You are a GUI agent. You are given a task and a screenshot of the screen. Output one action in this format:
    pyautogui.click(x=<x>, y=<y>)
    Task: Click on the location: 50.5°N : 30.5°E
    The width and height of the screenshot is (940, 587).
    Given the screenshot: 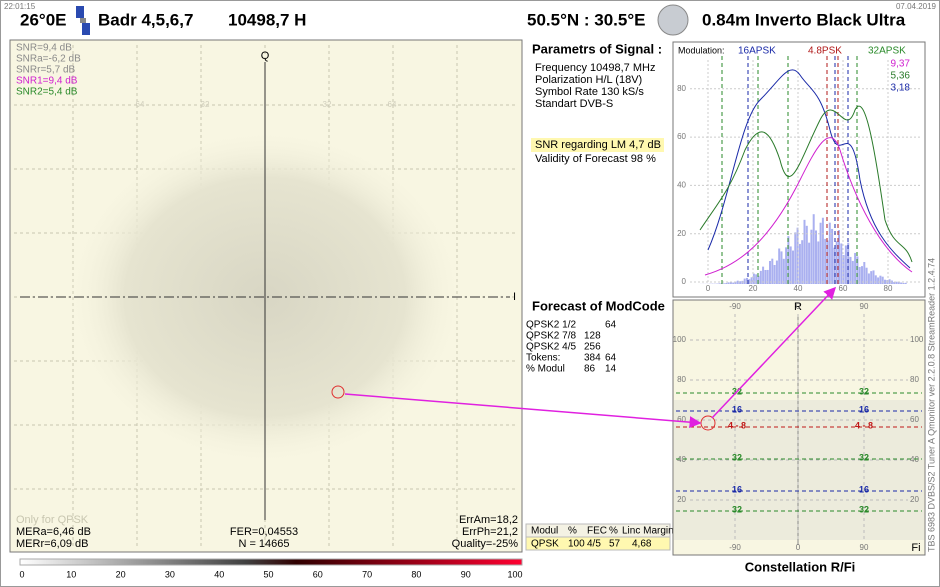 What is the action you would take?
    pyautogui.click(x=586, y=19)
    